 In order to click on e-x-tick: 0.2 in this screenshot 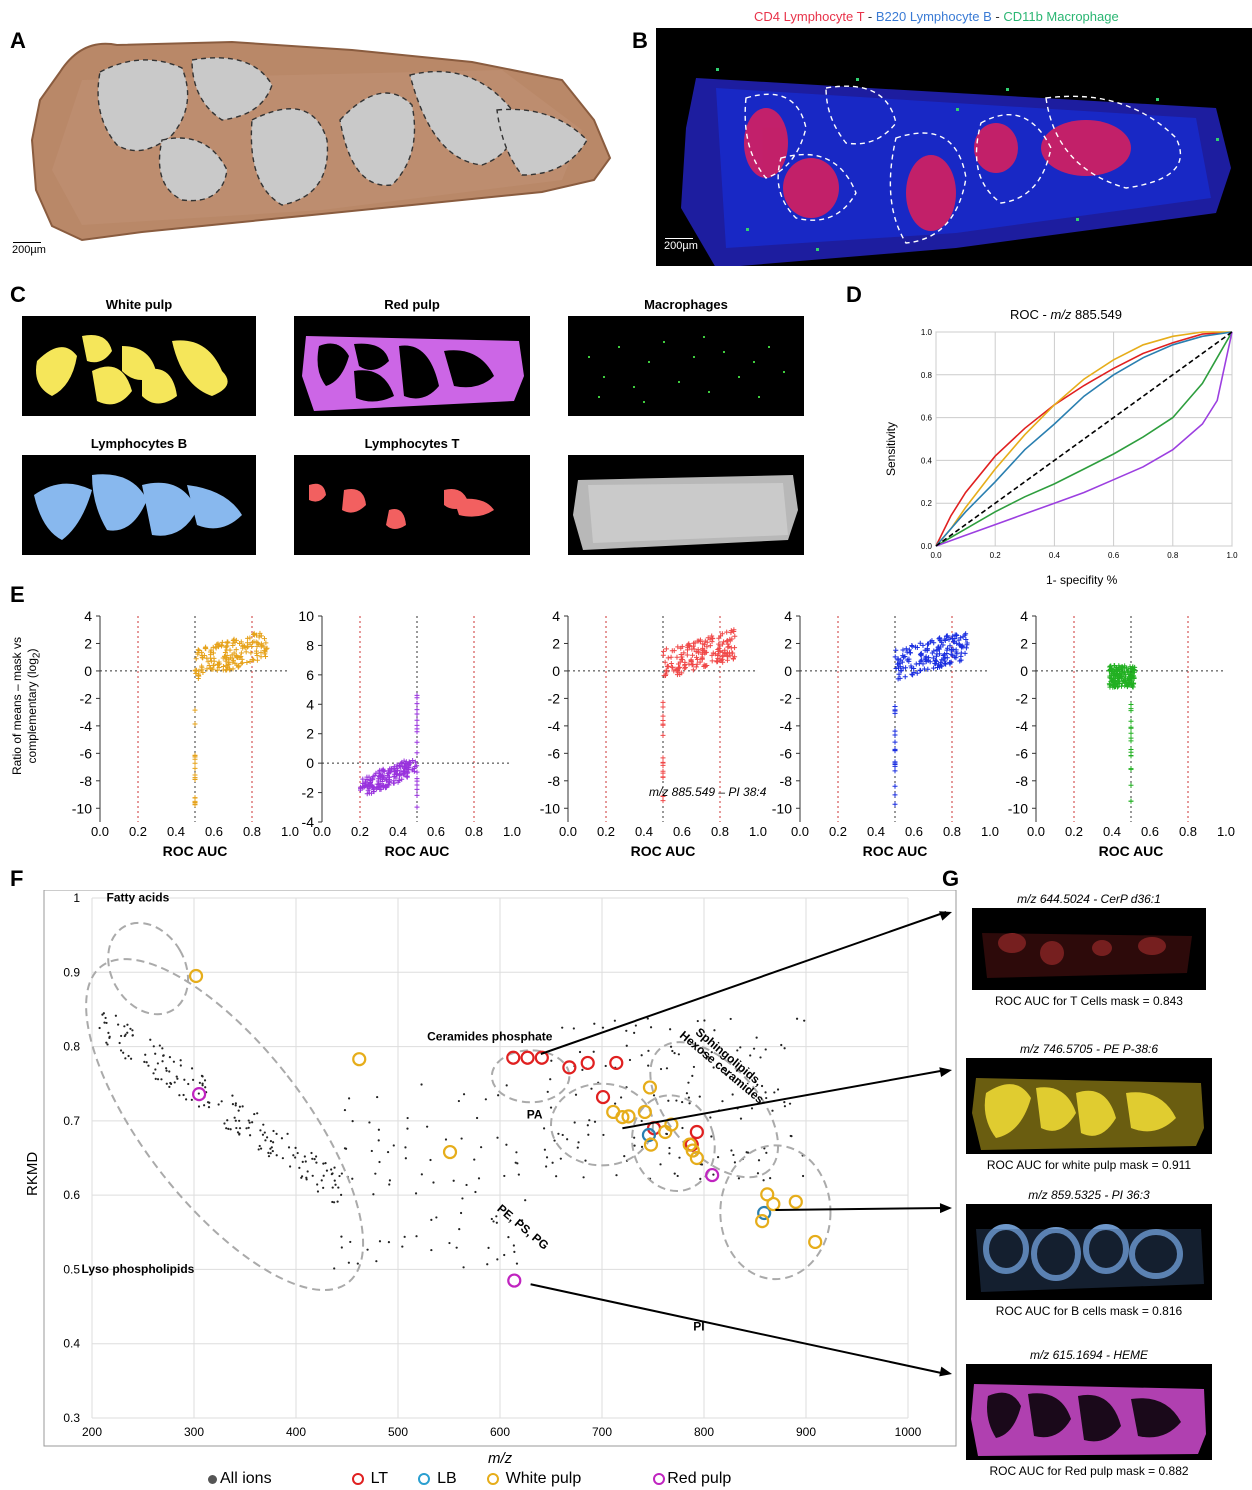, I will do `click(1074, 831)`.